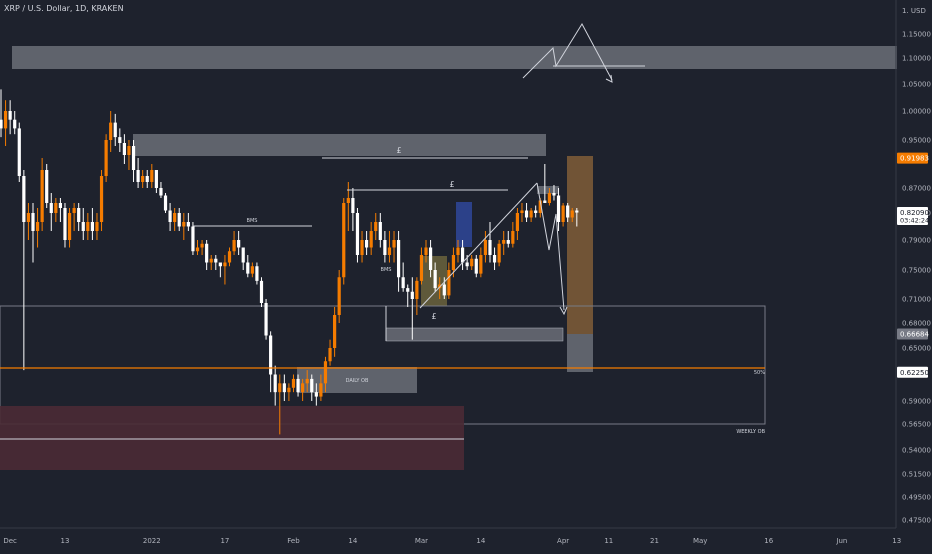 The image size is (932, 554). I want to click on daily-ob-zone, so click(357, 380).